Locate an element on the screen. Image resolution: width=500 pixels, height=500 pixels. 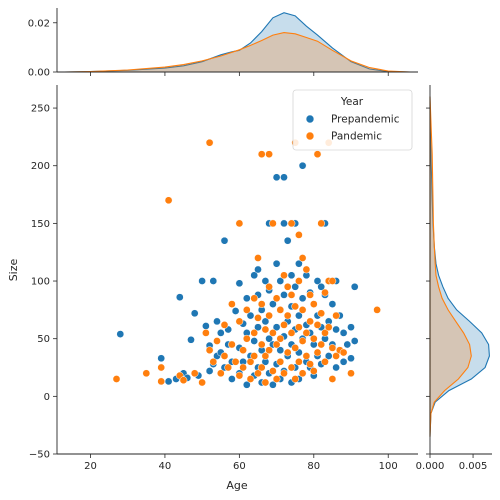
x-tick-label: 20 is located at coordinates (90, 466).